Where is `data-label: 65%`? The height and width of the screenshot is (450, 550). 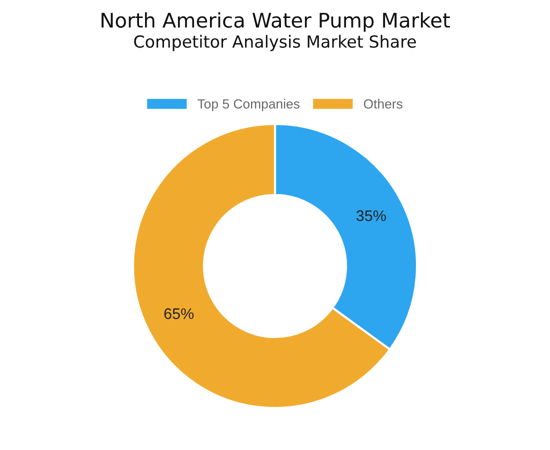
data-label: 65% is located at coordinates (179, 314).